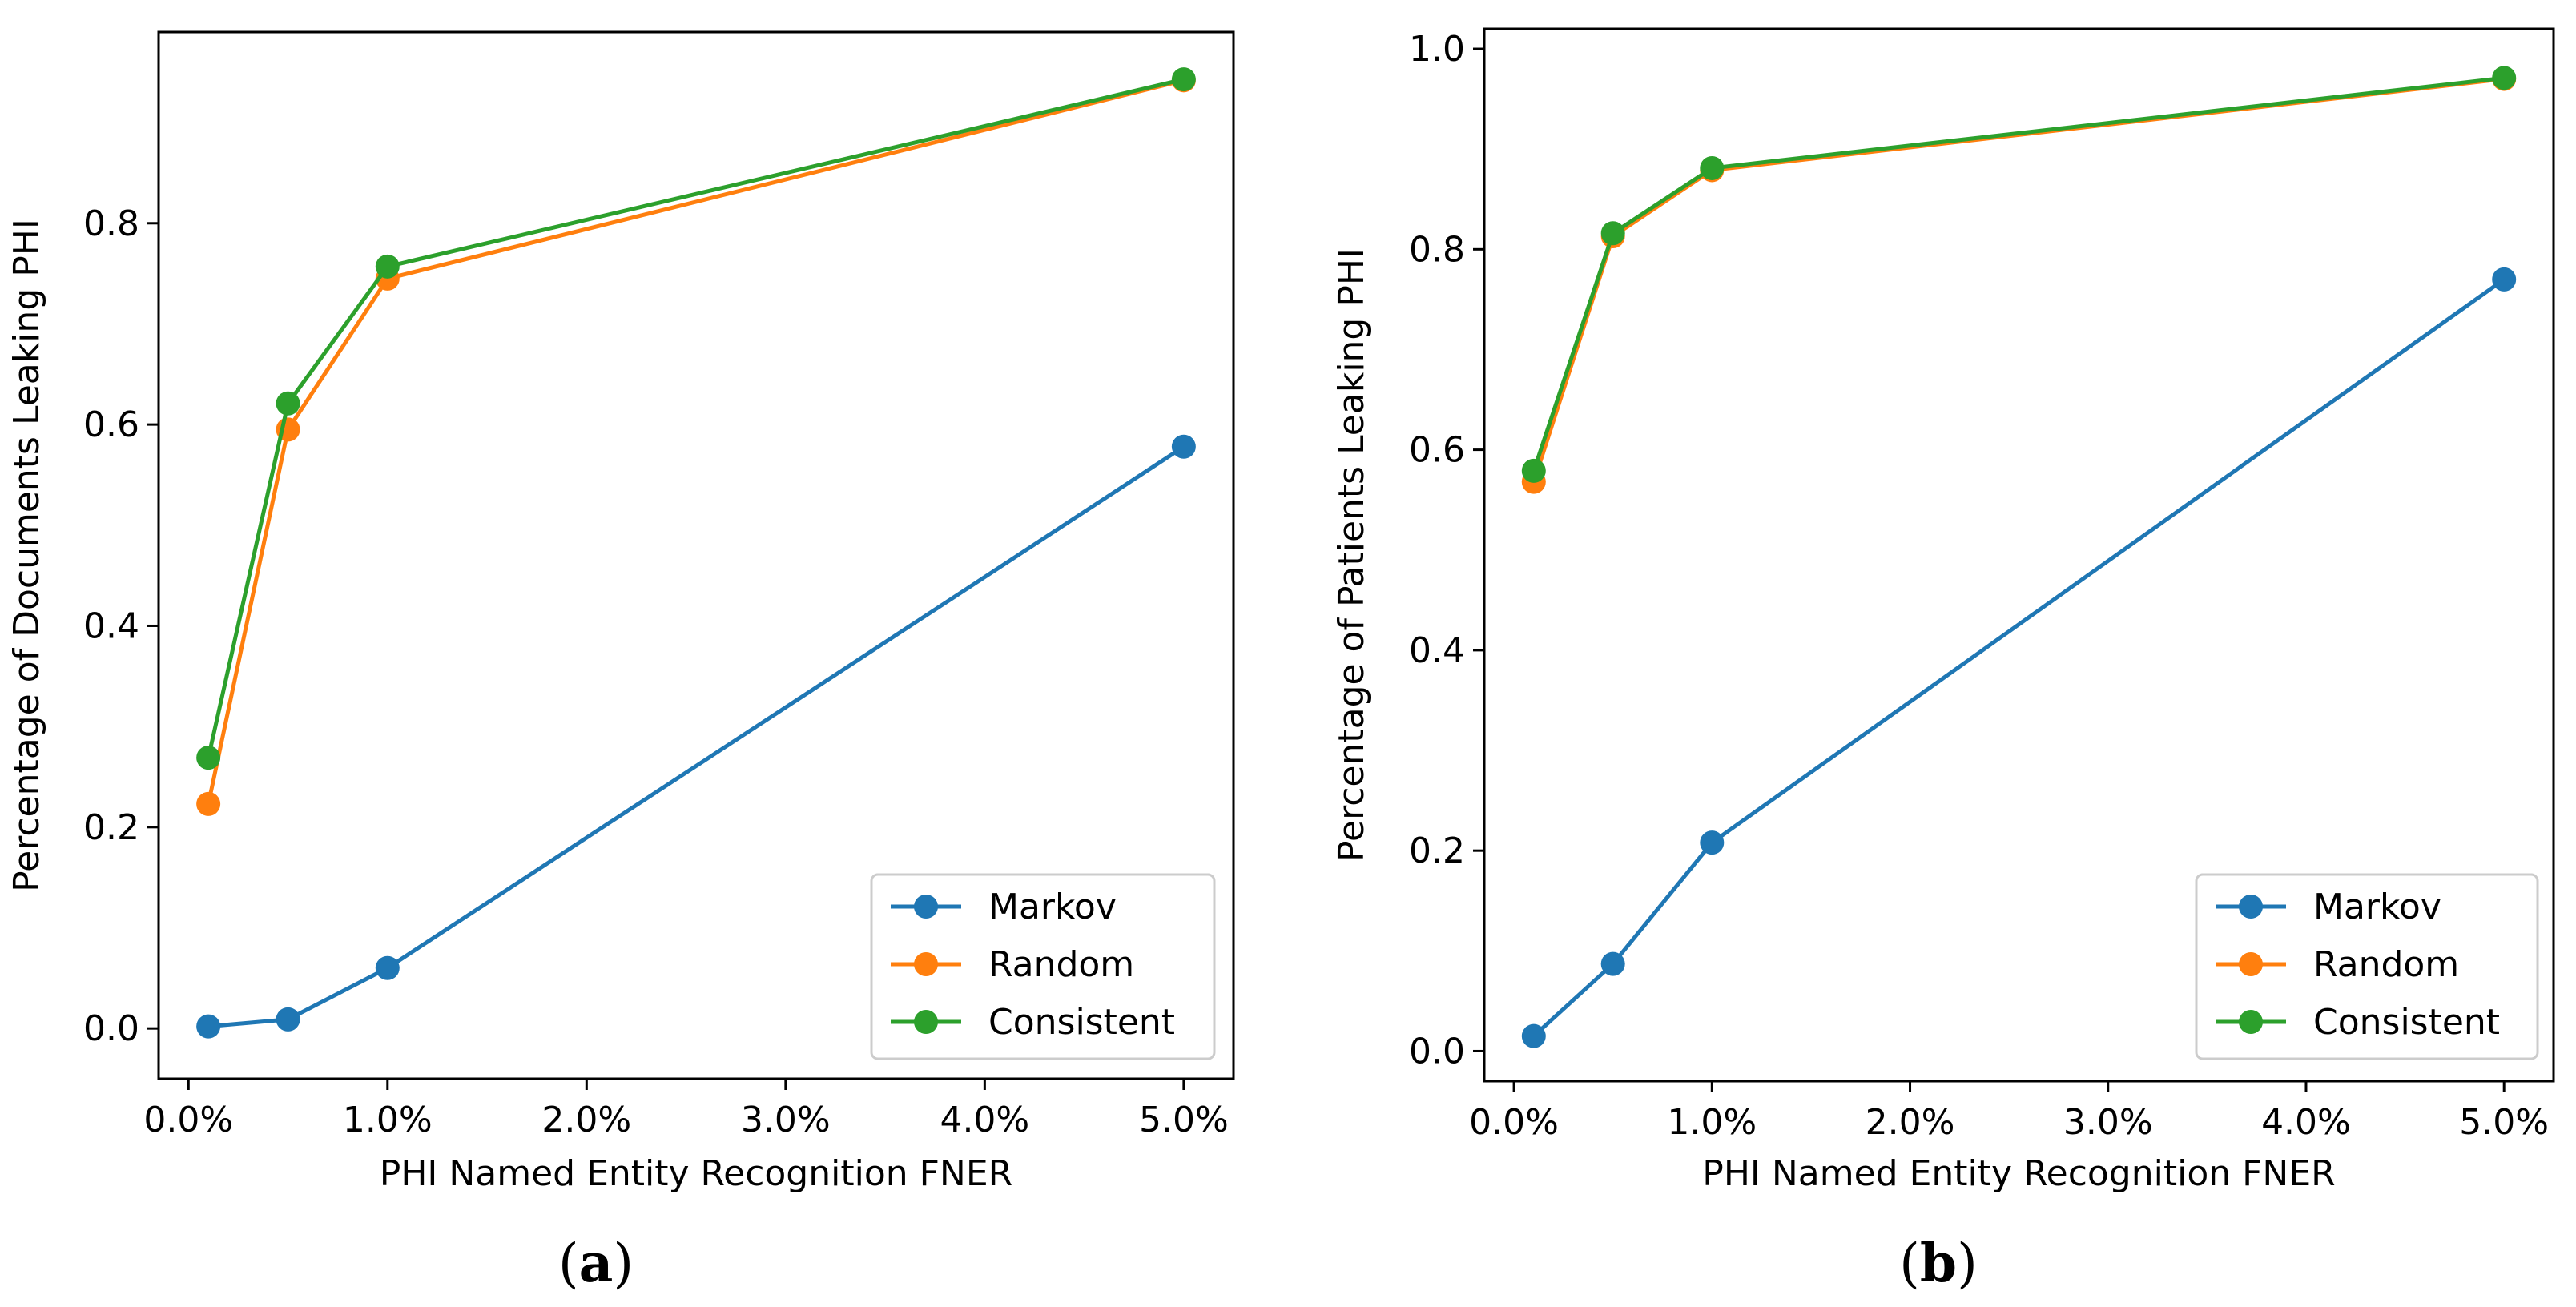 The width and height of the screenshot is (2576, 1307). Describe the element at coordinates (1081, 1022) in the screenshot. I see `panel-a-legend-consistent-label: Consistent` at that location.